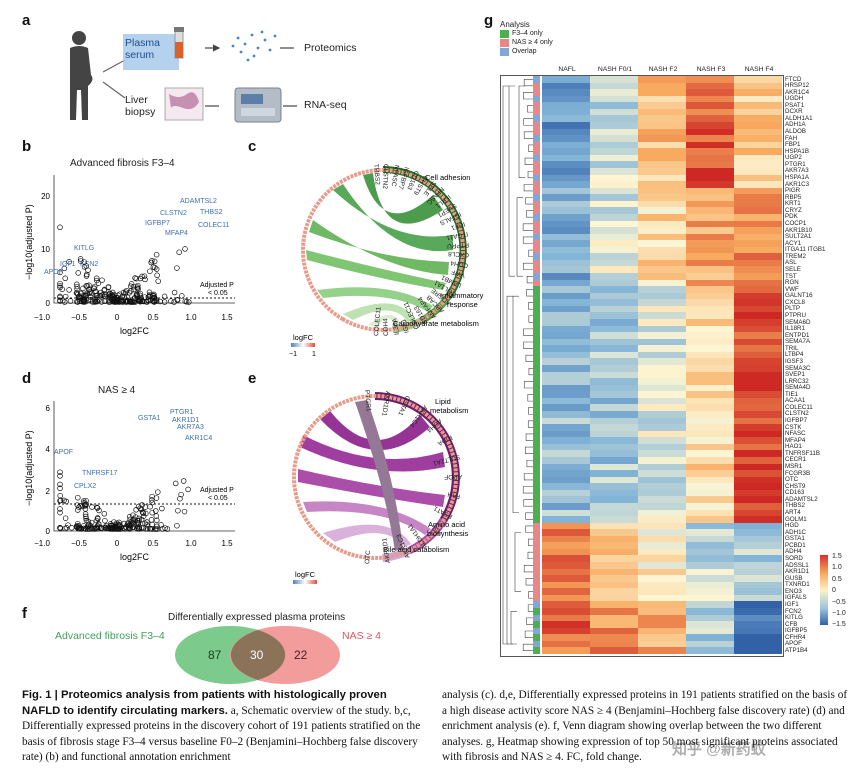  Describe the element at coordinates (117, 390) in the screenshot. I see `panel-d-title: NAS ≥ 4` at that location.